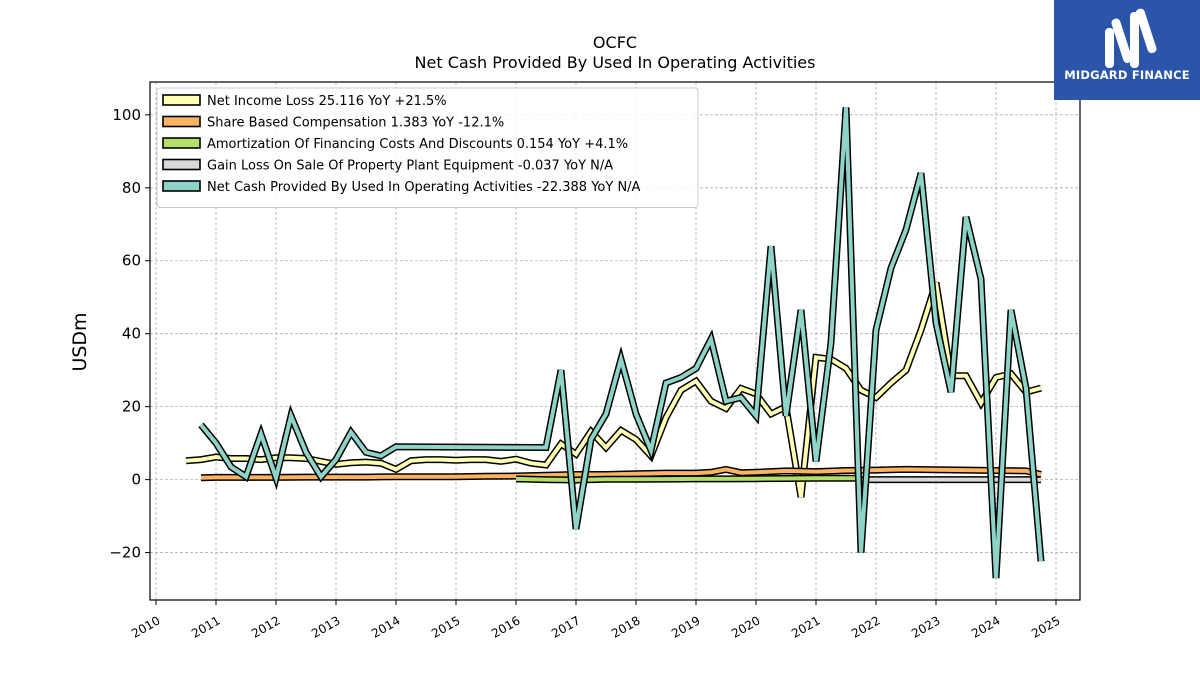 The image size is (1200, 675). I want to click on y-axis: −20 0 20 40 60 80 100, so click(129, 334).